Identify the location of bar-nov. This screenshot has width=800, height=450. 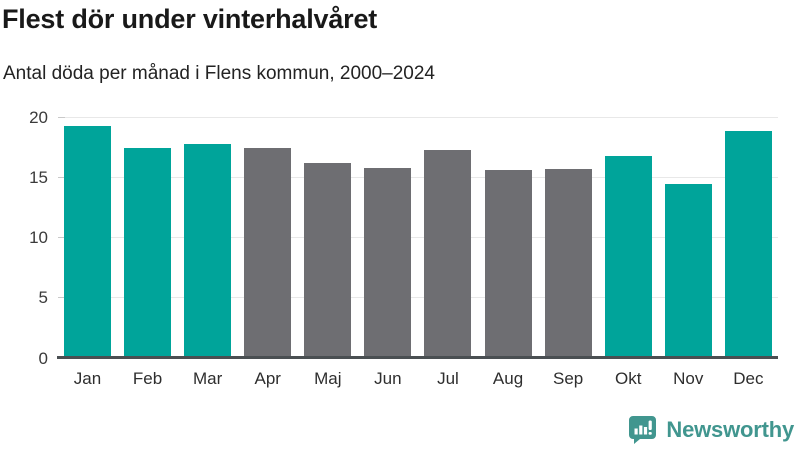
(688, 270).